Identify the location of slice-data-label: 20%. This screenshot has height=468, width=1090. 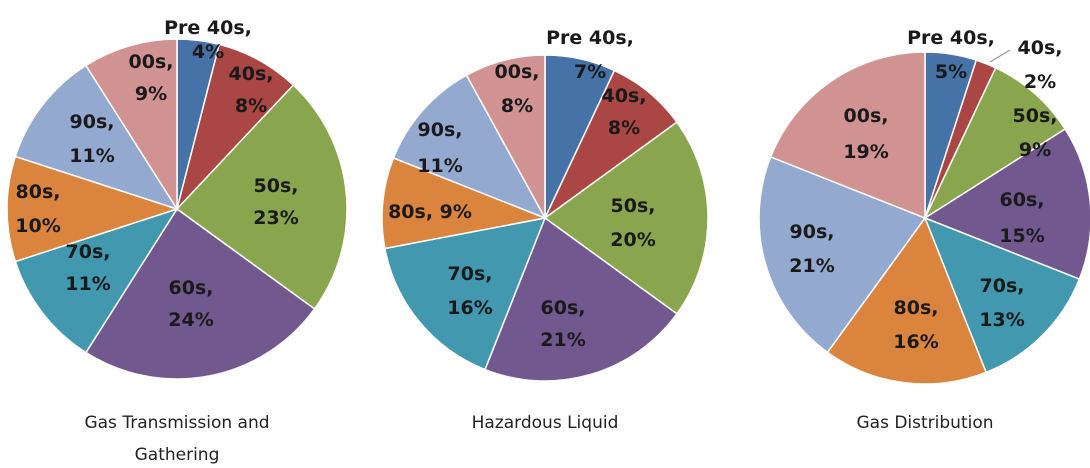
(632, 240).